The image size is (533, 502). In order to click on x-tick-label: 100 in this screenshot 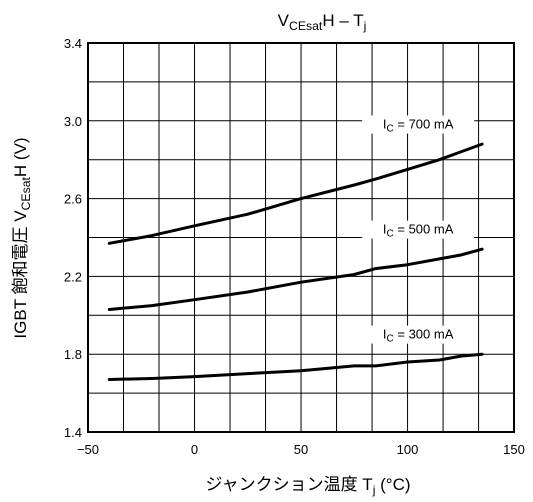, I will do `click(408, 449)`.